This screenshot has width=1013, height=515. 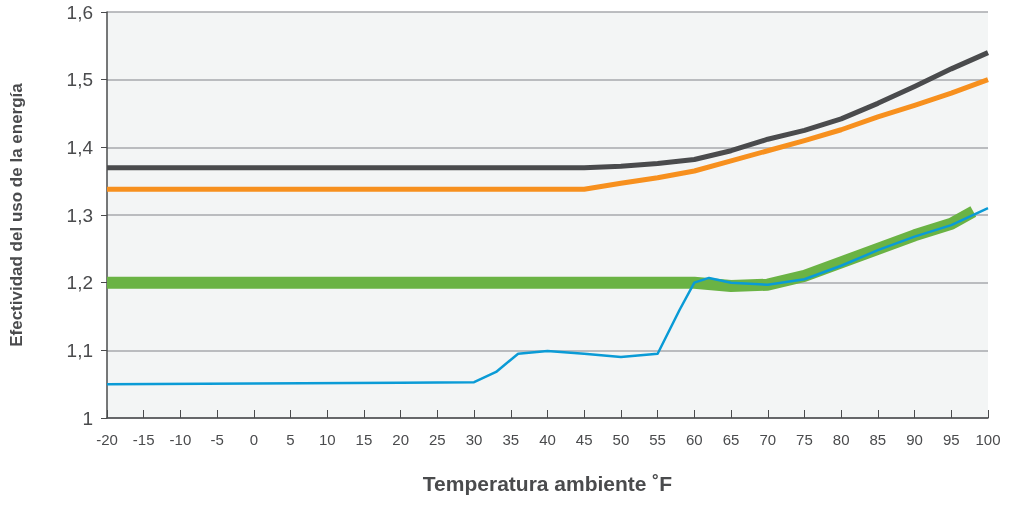 What do you see at coordinates (254, 439) in the screenshot?
I see `x-tick-label: 0` at bounding box center [254, 439].